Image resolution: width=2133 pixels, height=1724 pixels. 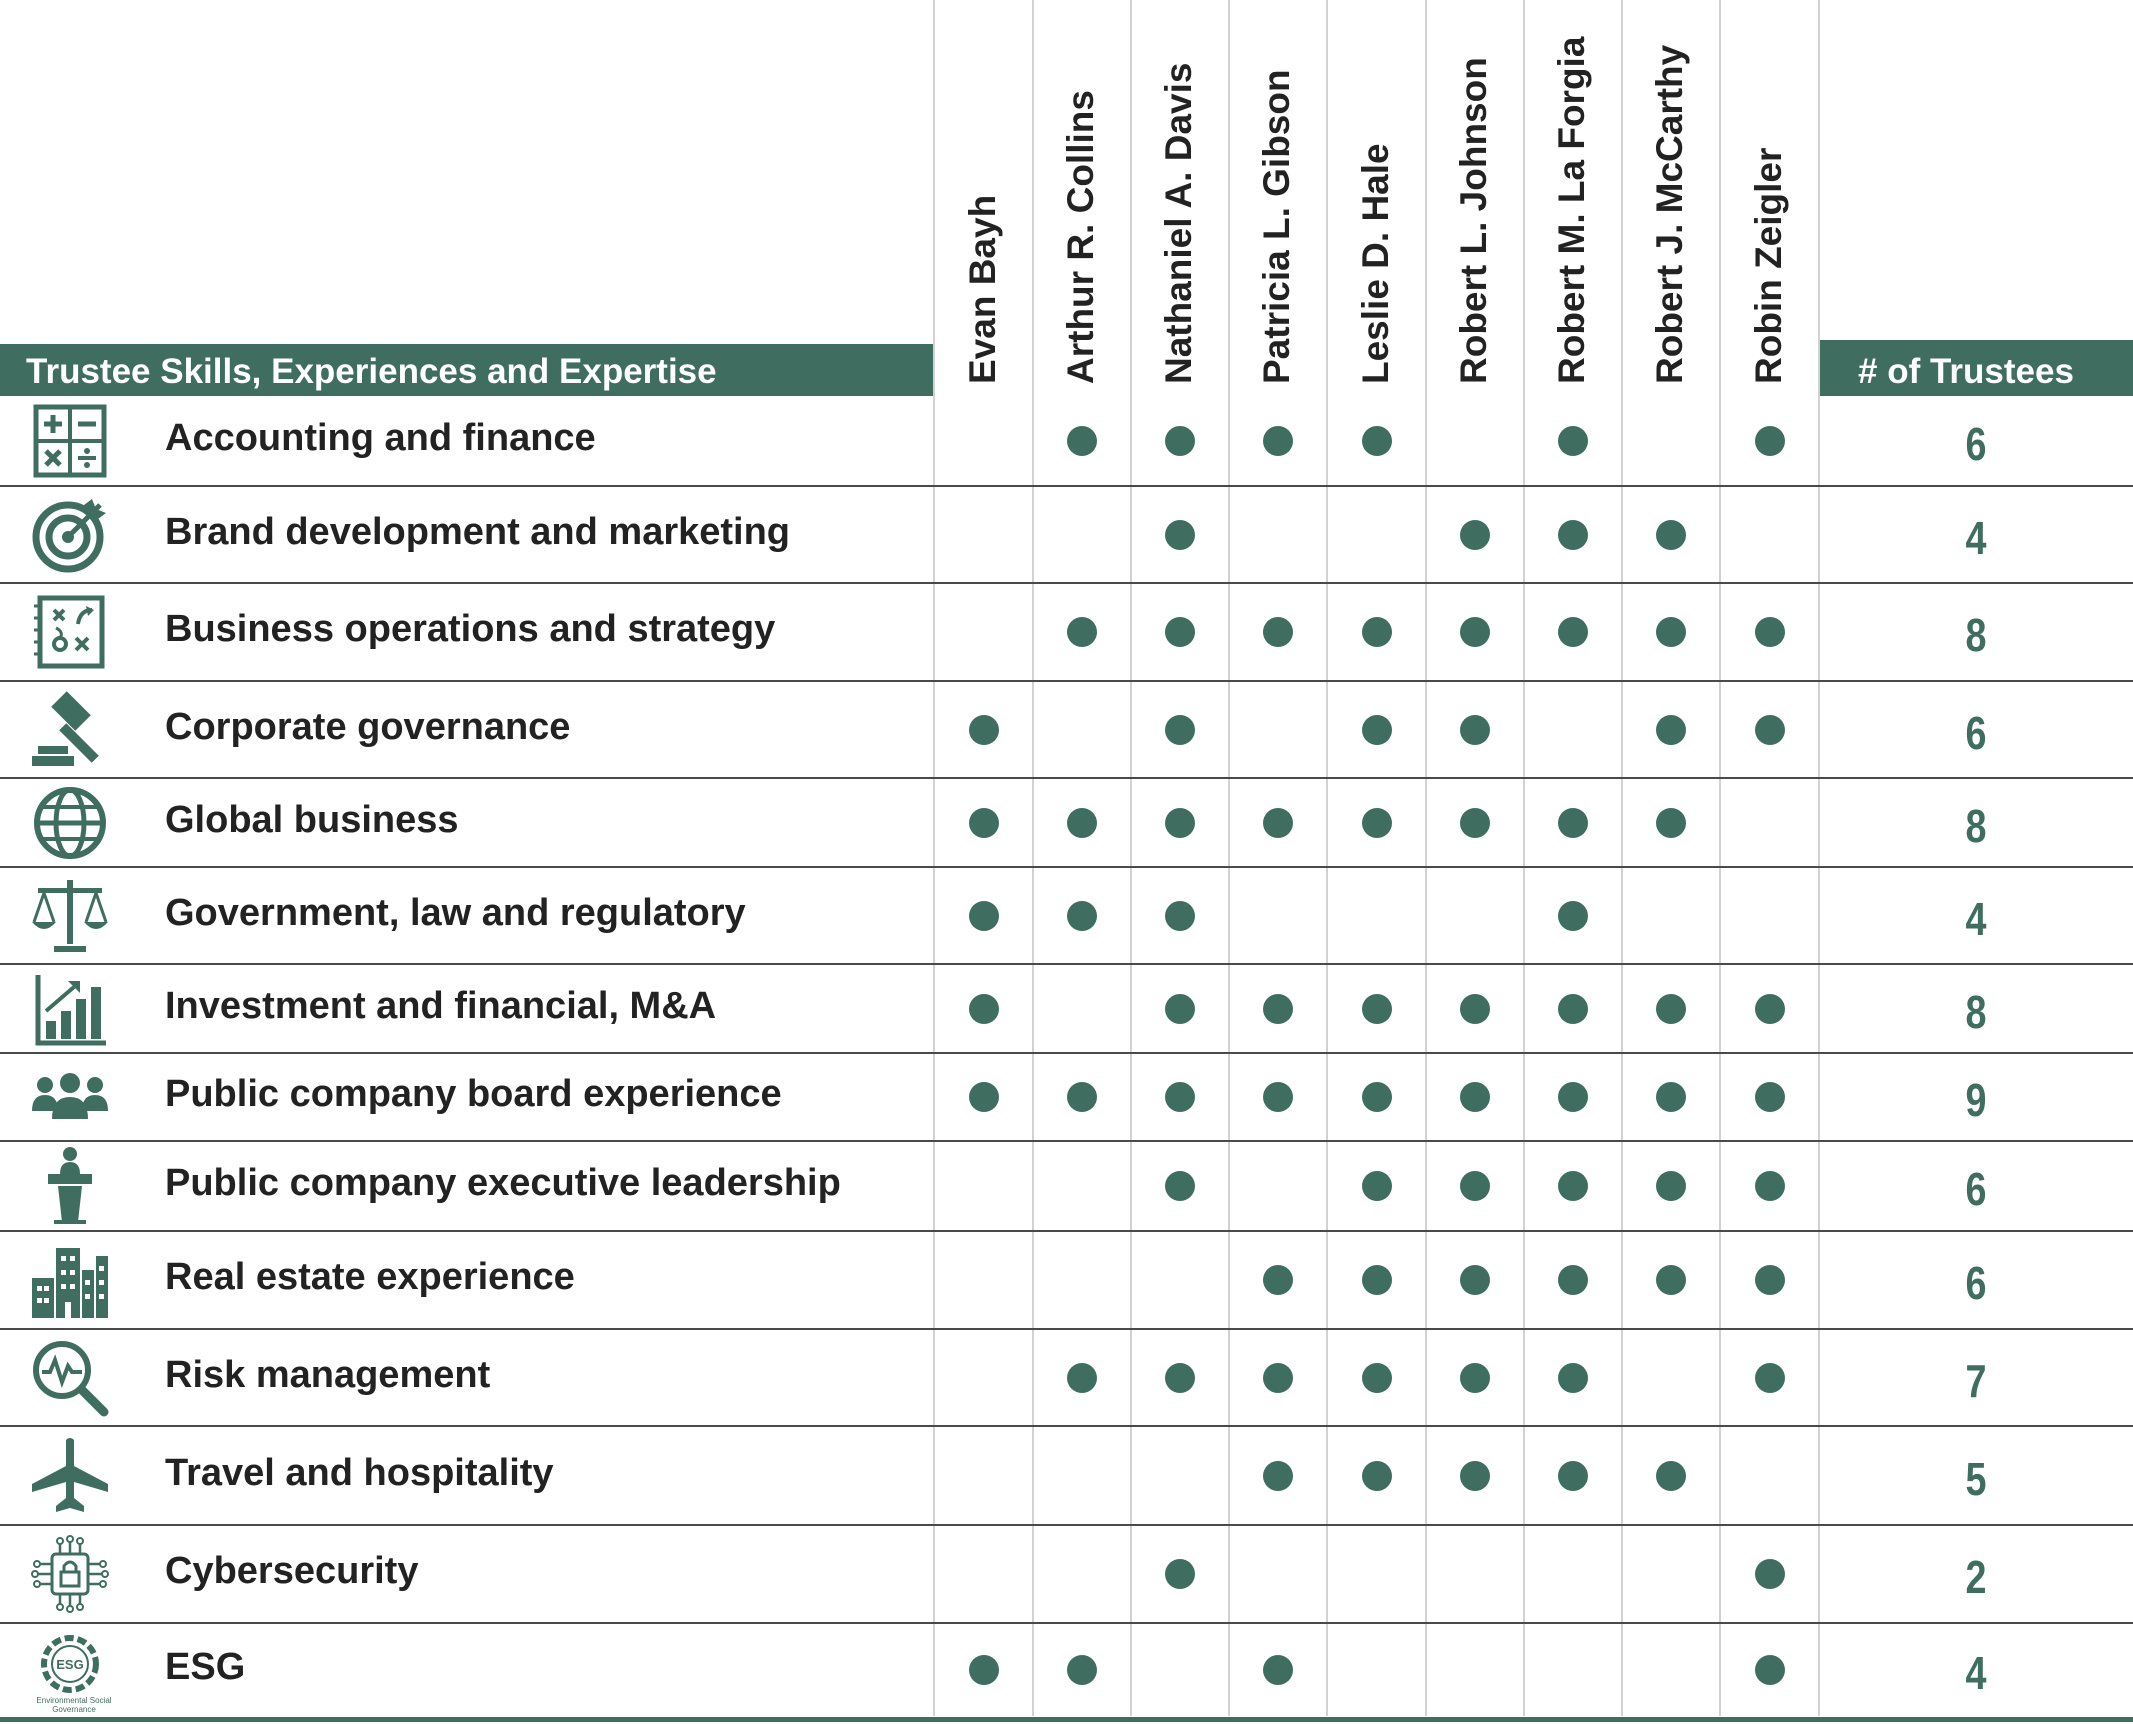 I want to click on scales-icon, so click(x=70, y=915).